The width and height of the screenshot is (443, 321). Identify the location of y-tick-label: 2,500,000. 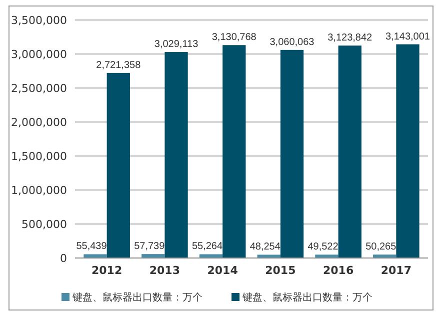
(39, 88).